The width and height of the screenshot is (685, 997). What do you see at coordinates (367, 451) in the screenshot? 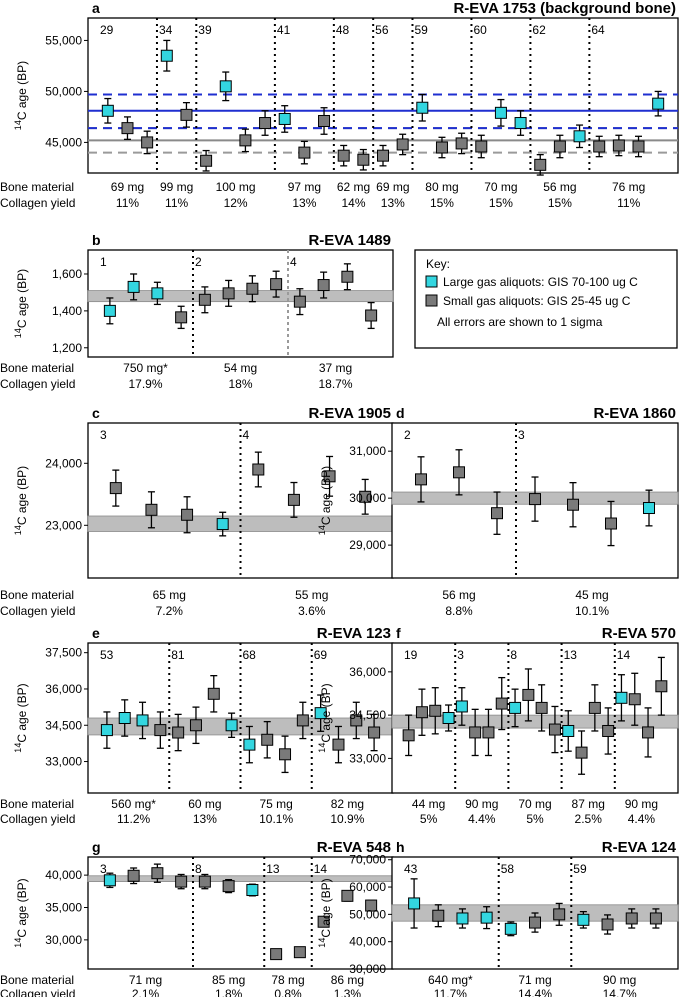
I see `y-tick-label: 31,000` at bounding box center [367, 451].